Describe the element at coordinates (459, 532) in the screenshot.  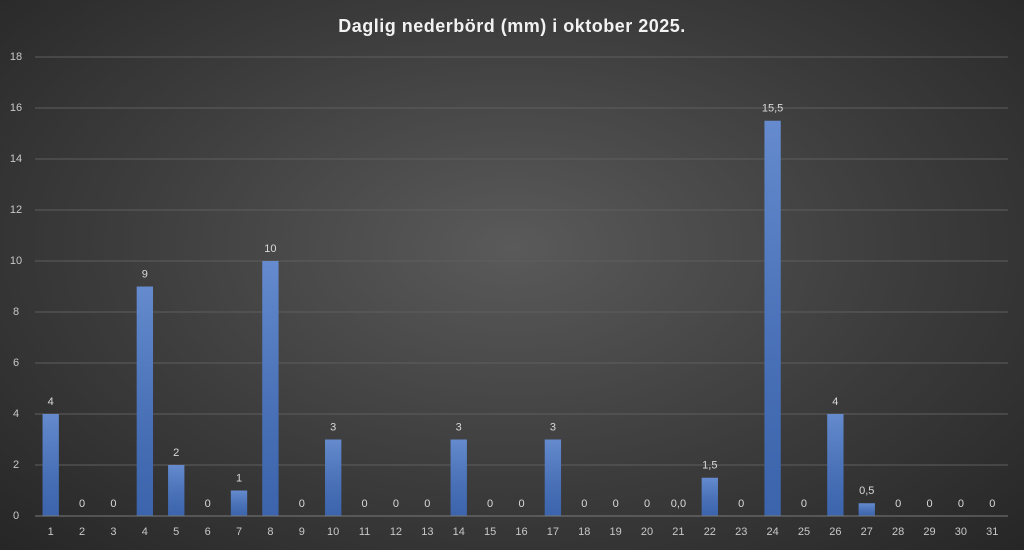
I see `x-tick-label: 14` at that location.